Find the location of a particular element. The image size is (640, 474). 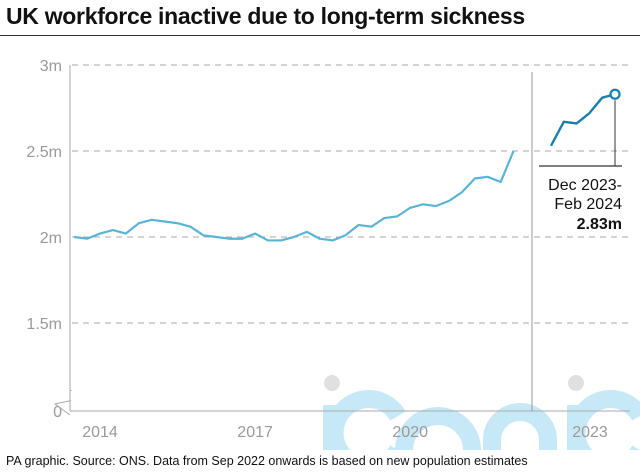

x-tick-label: 2023 is located at coordinates (590, 432).